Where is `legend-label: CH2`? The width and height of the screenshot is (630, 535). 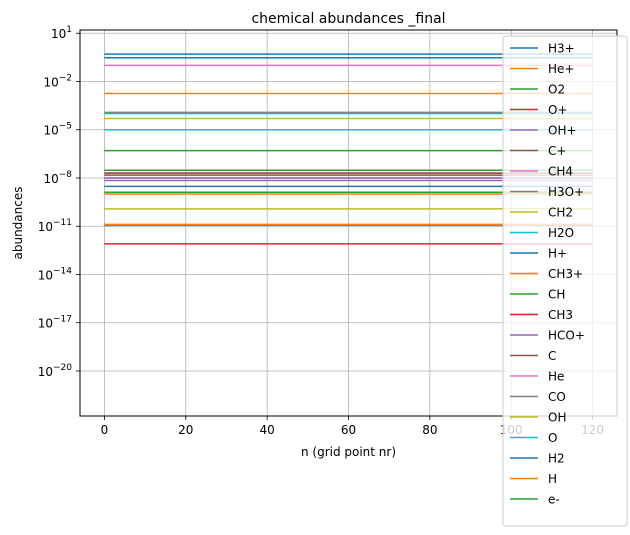
legend-label: CH2 is located at coordinates (560, 213).